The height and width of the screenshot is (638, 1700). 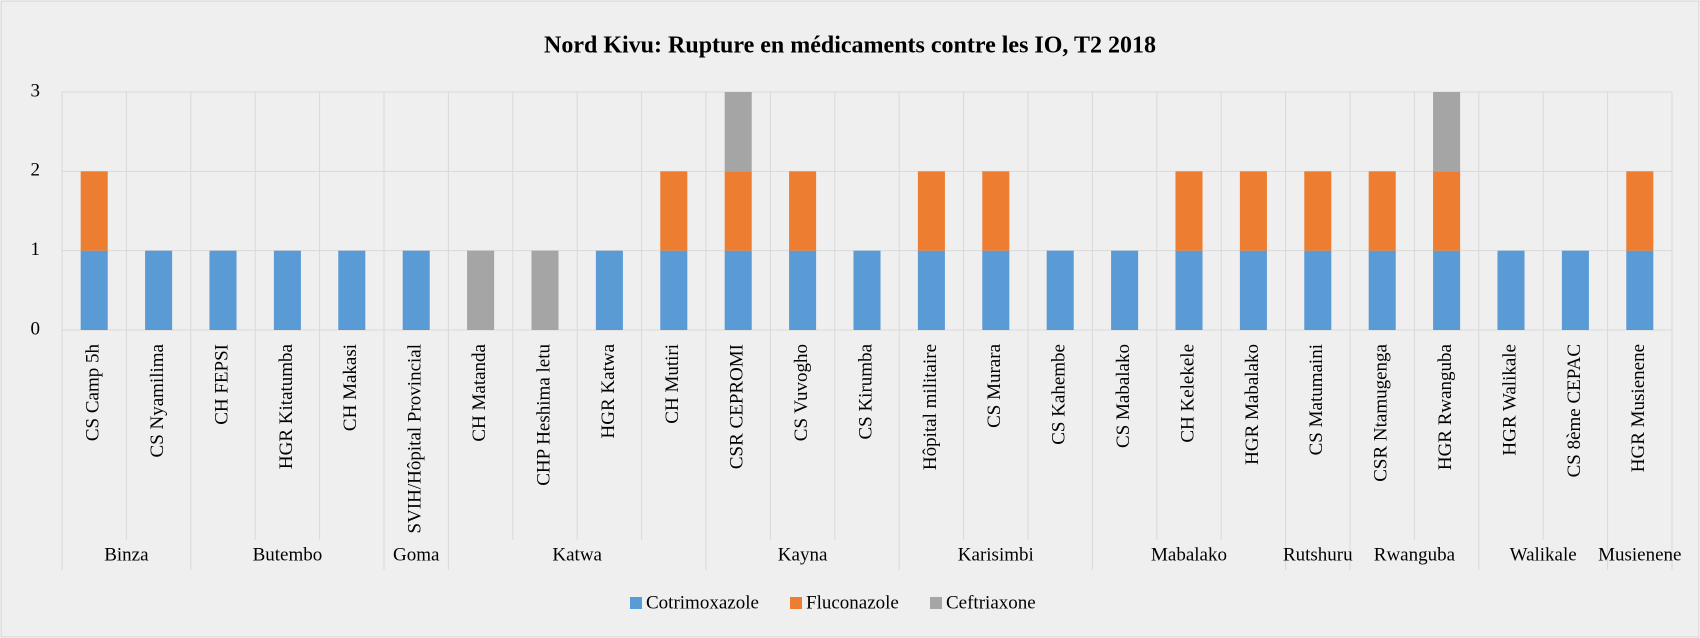 What do you see at coordinates (608, 390) in the screenshot?
I see `x-tick-label: HGR Katwa` at bounding box center [608, 390].